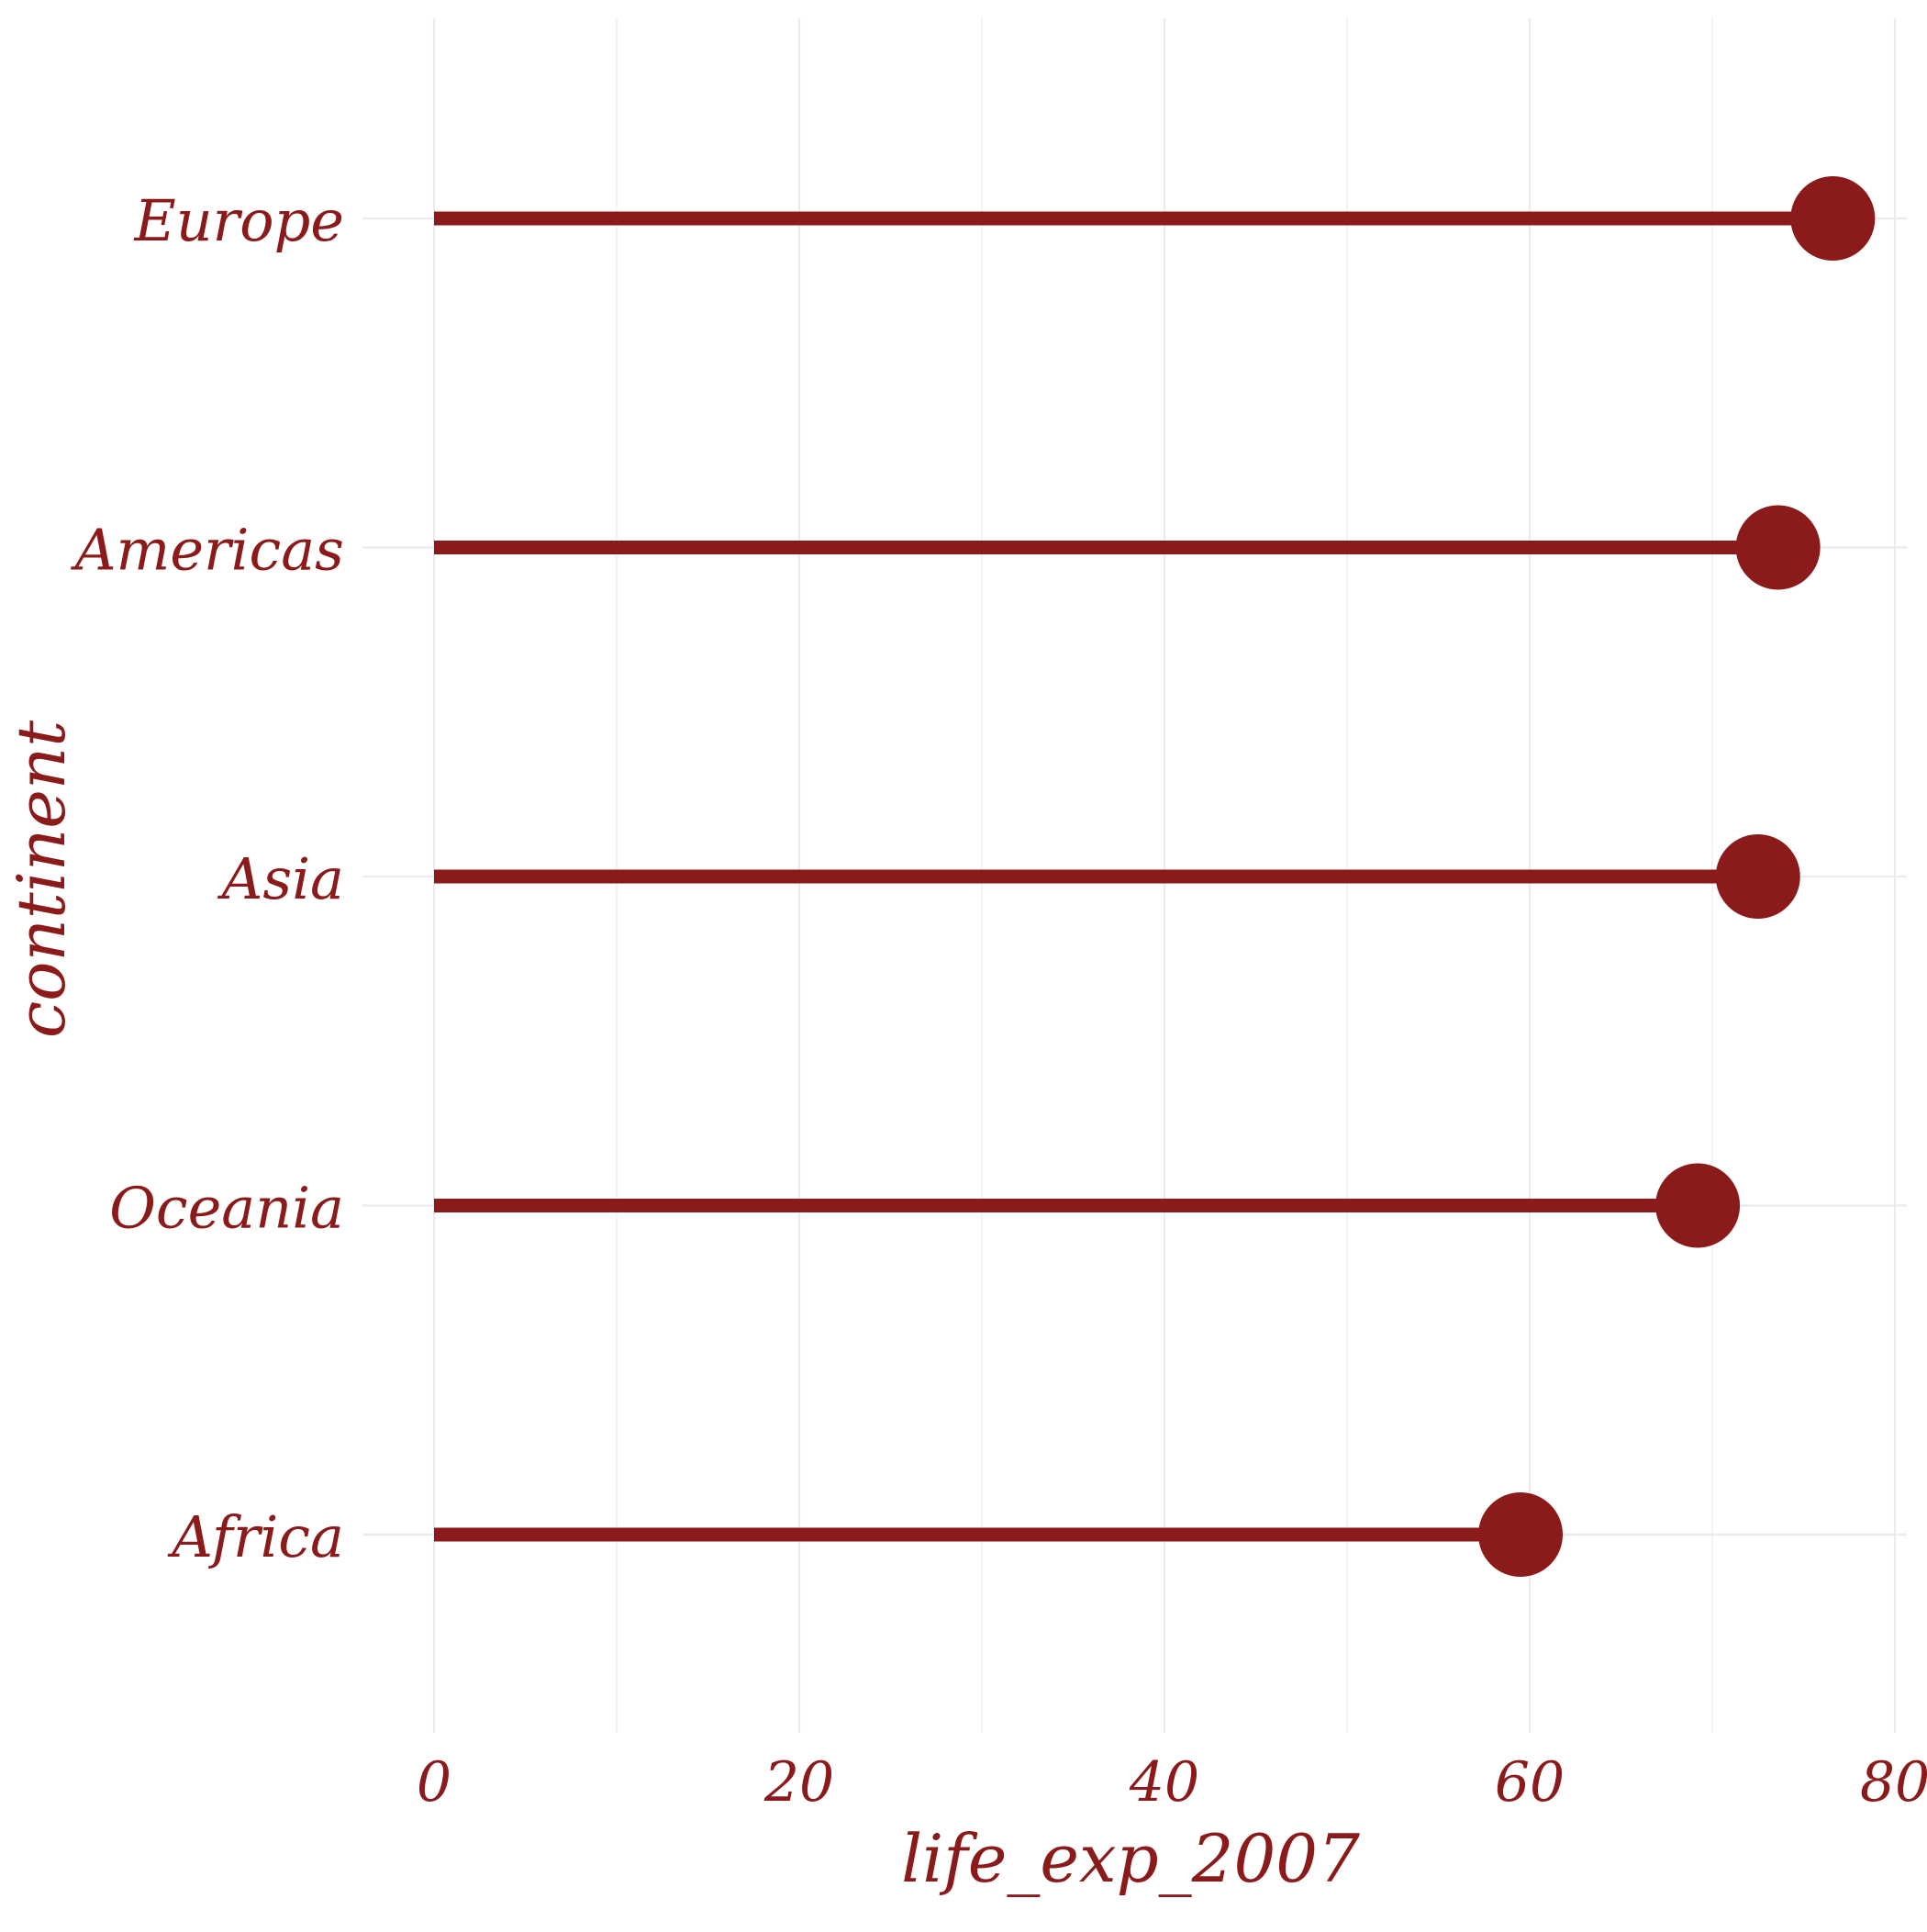 Image resolution: width=1927 pixels, height=1932 pixels. Describe the element at coordinates (1164, 1782) in the screenshot. I see `x-tick-label: 40` at that location.